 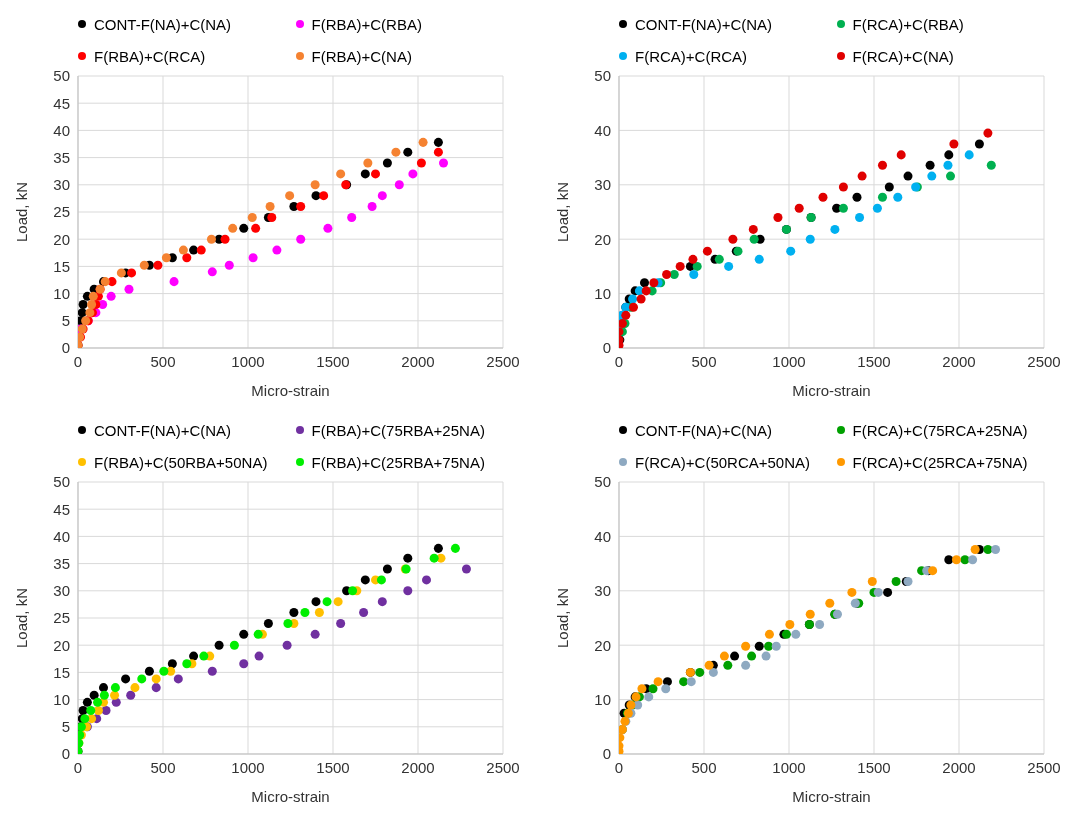 What do you see at coordinates (940, 462) in the screenshot?
I see `legend-label: F(RCA)+C(25RCA+75NA)` at bounding box center [940, 462].